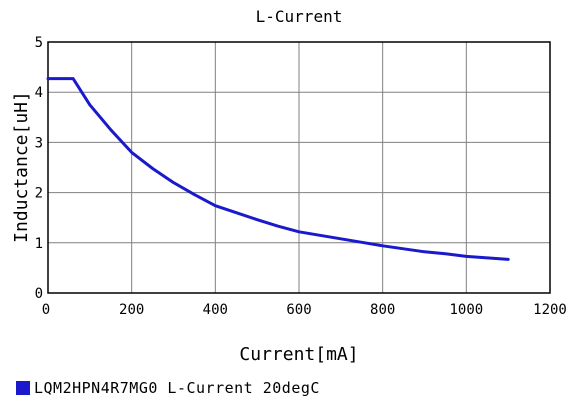 This screenshot has height=405, width=582. Describe the element at coordinates (299, 16) in the screenshot. I see `chart-title: L-Current` at that location.